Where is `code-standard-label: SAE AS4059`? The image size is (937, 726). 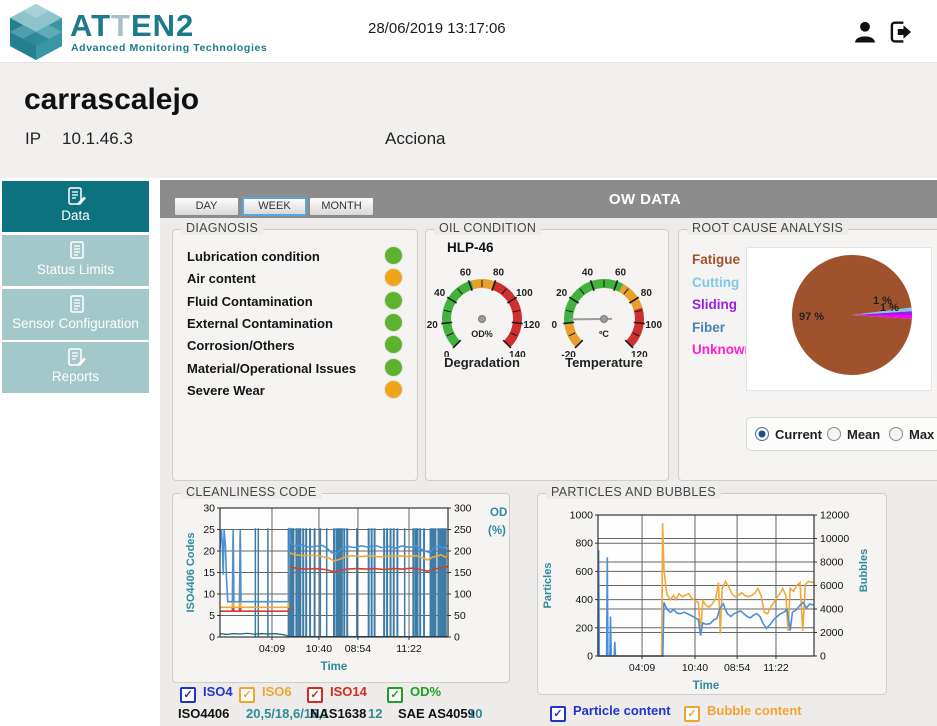
code-standard-label: SAE AS4059 is located at coordinates (436, 713).